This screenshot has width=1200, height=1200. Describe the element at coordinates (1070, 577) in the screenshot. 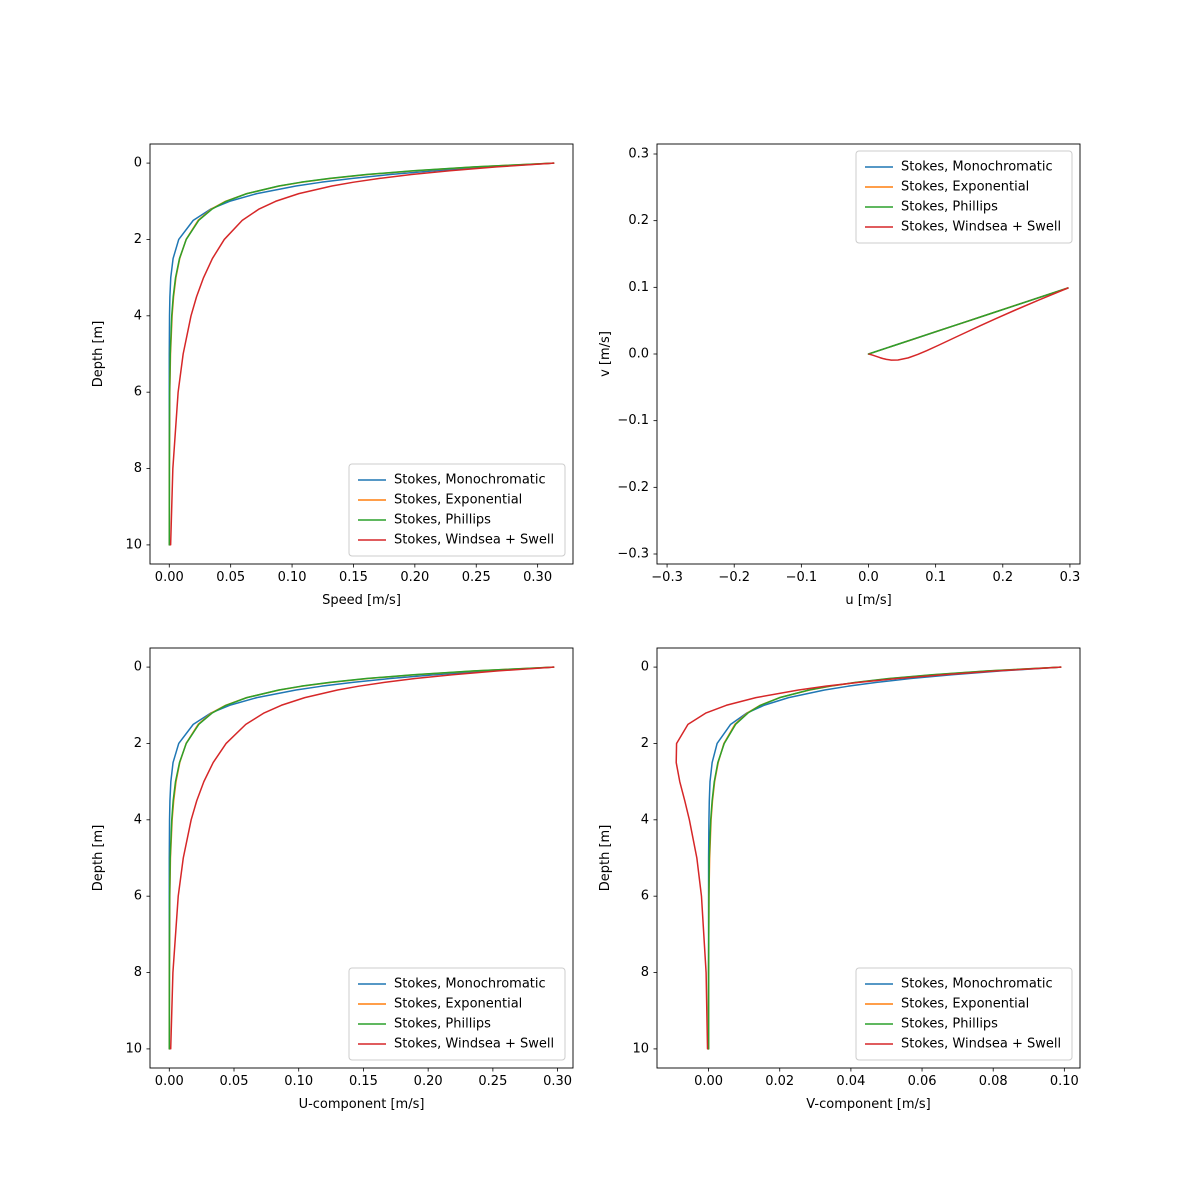

I see `x-tick-label: 0.3` at that location.